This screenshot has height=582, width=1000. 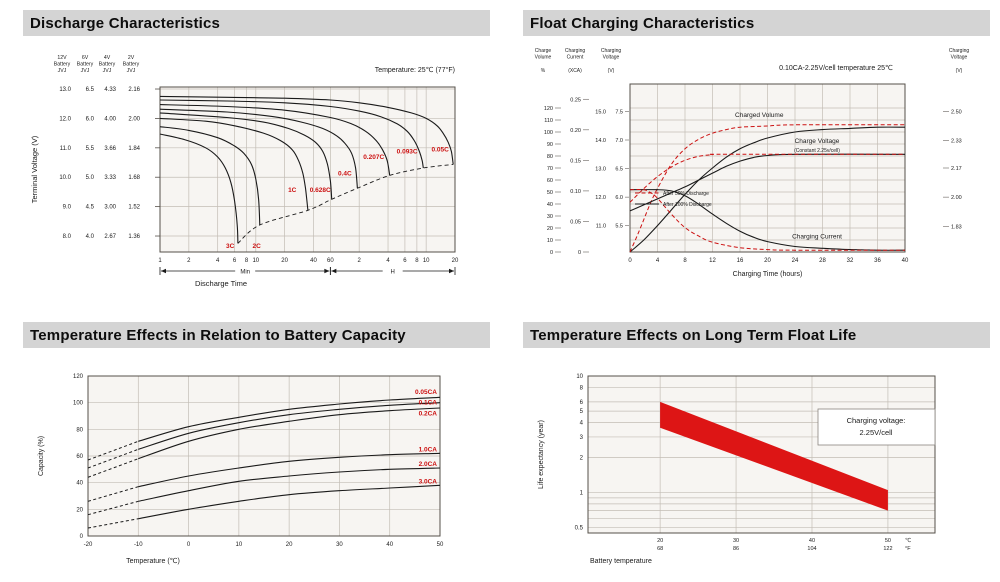 What do you see at coordinates (289, 470) in the screenshot?
I see `capacity-curve-1.0CA` at bounding box center [289, 470].